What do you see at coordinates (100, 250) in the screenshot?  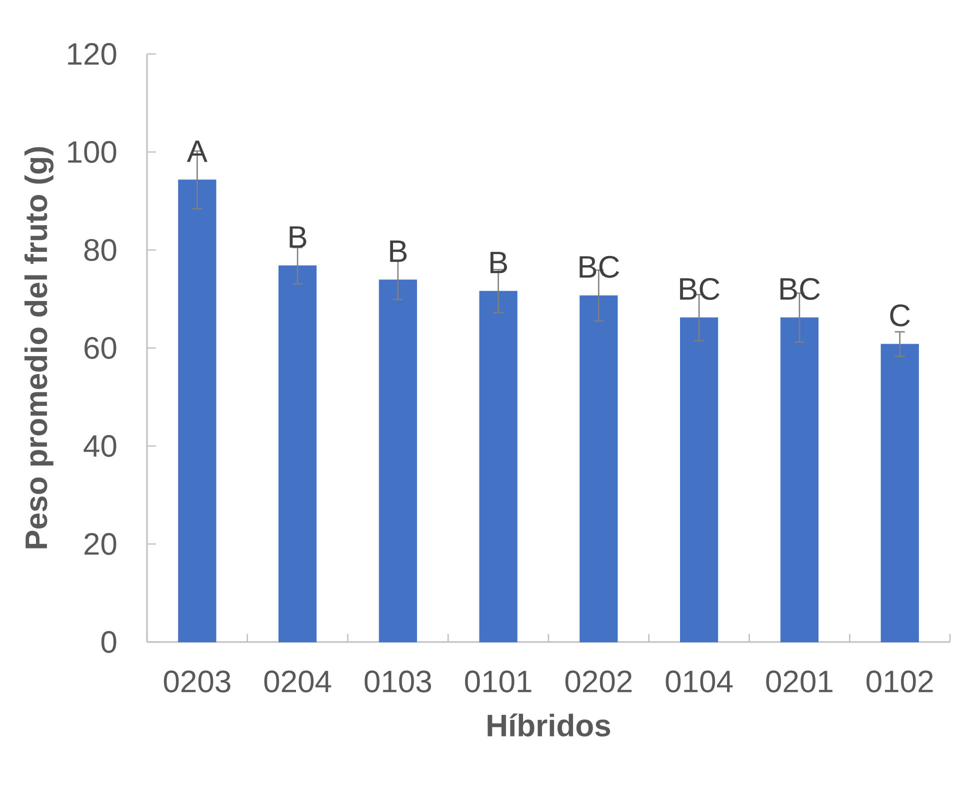 I see `y-tick-label: 80` at bounding box center [100, 250].